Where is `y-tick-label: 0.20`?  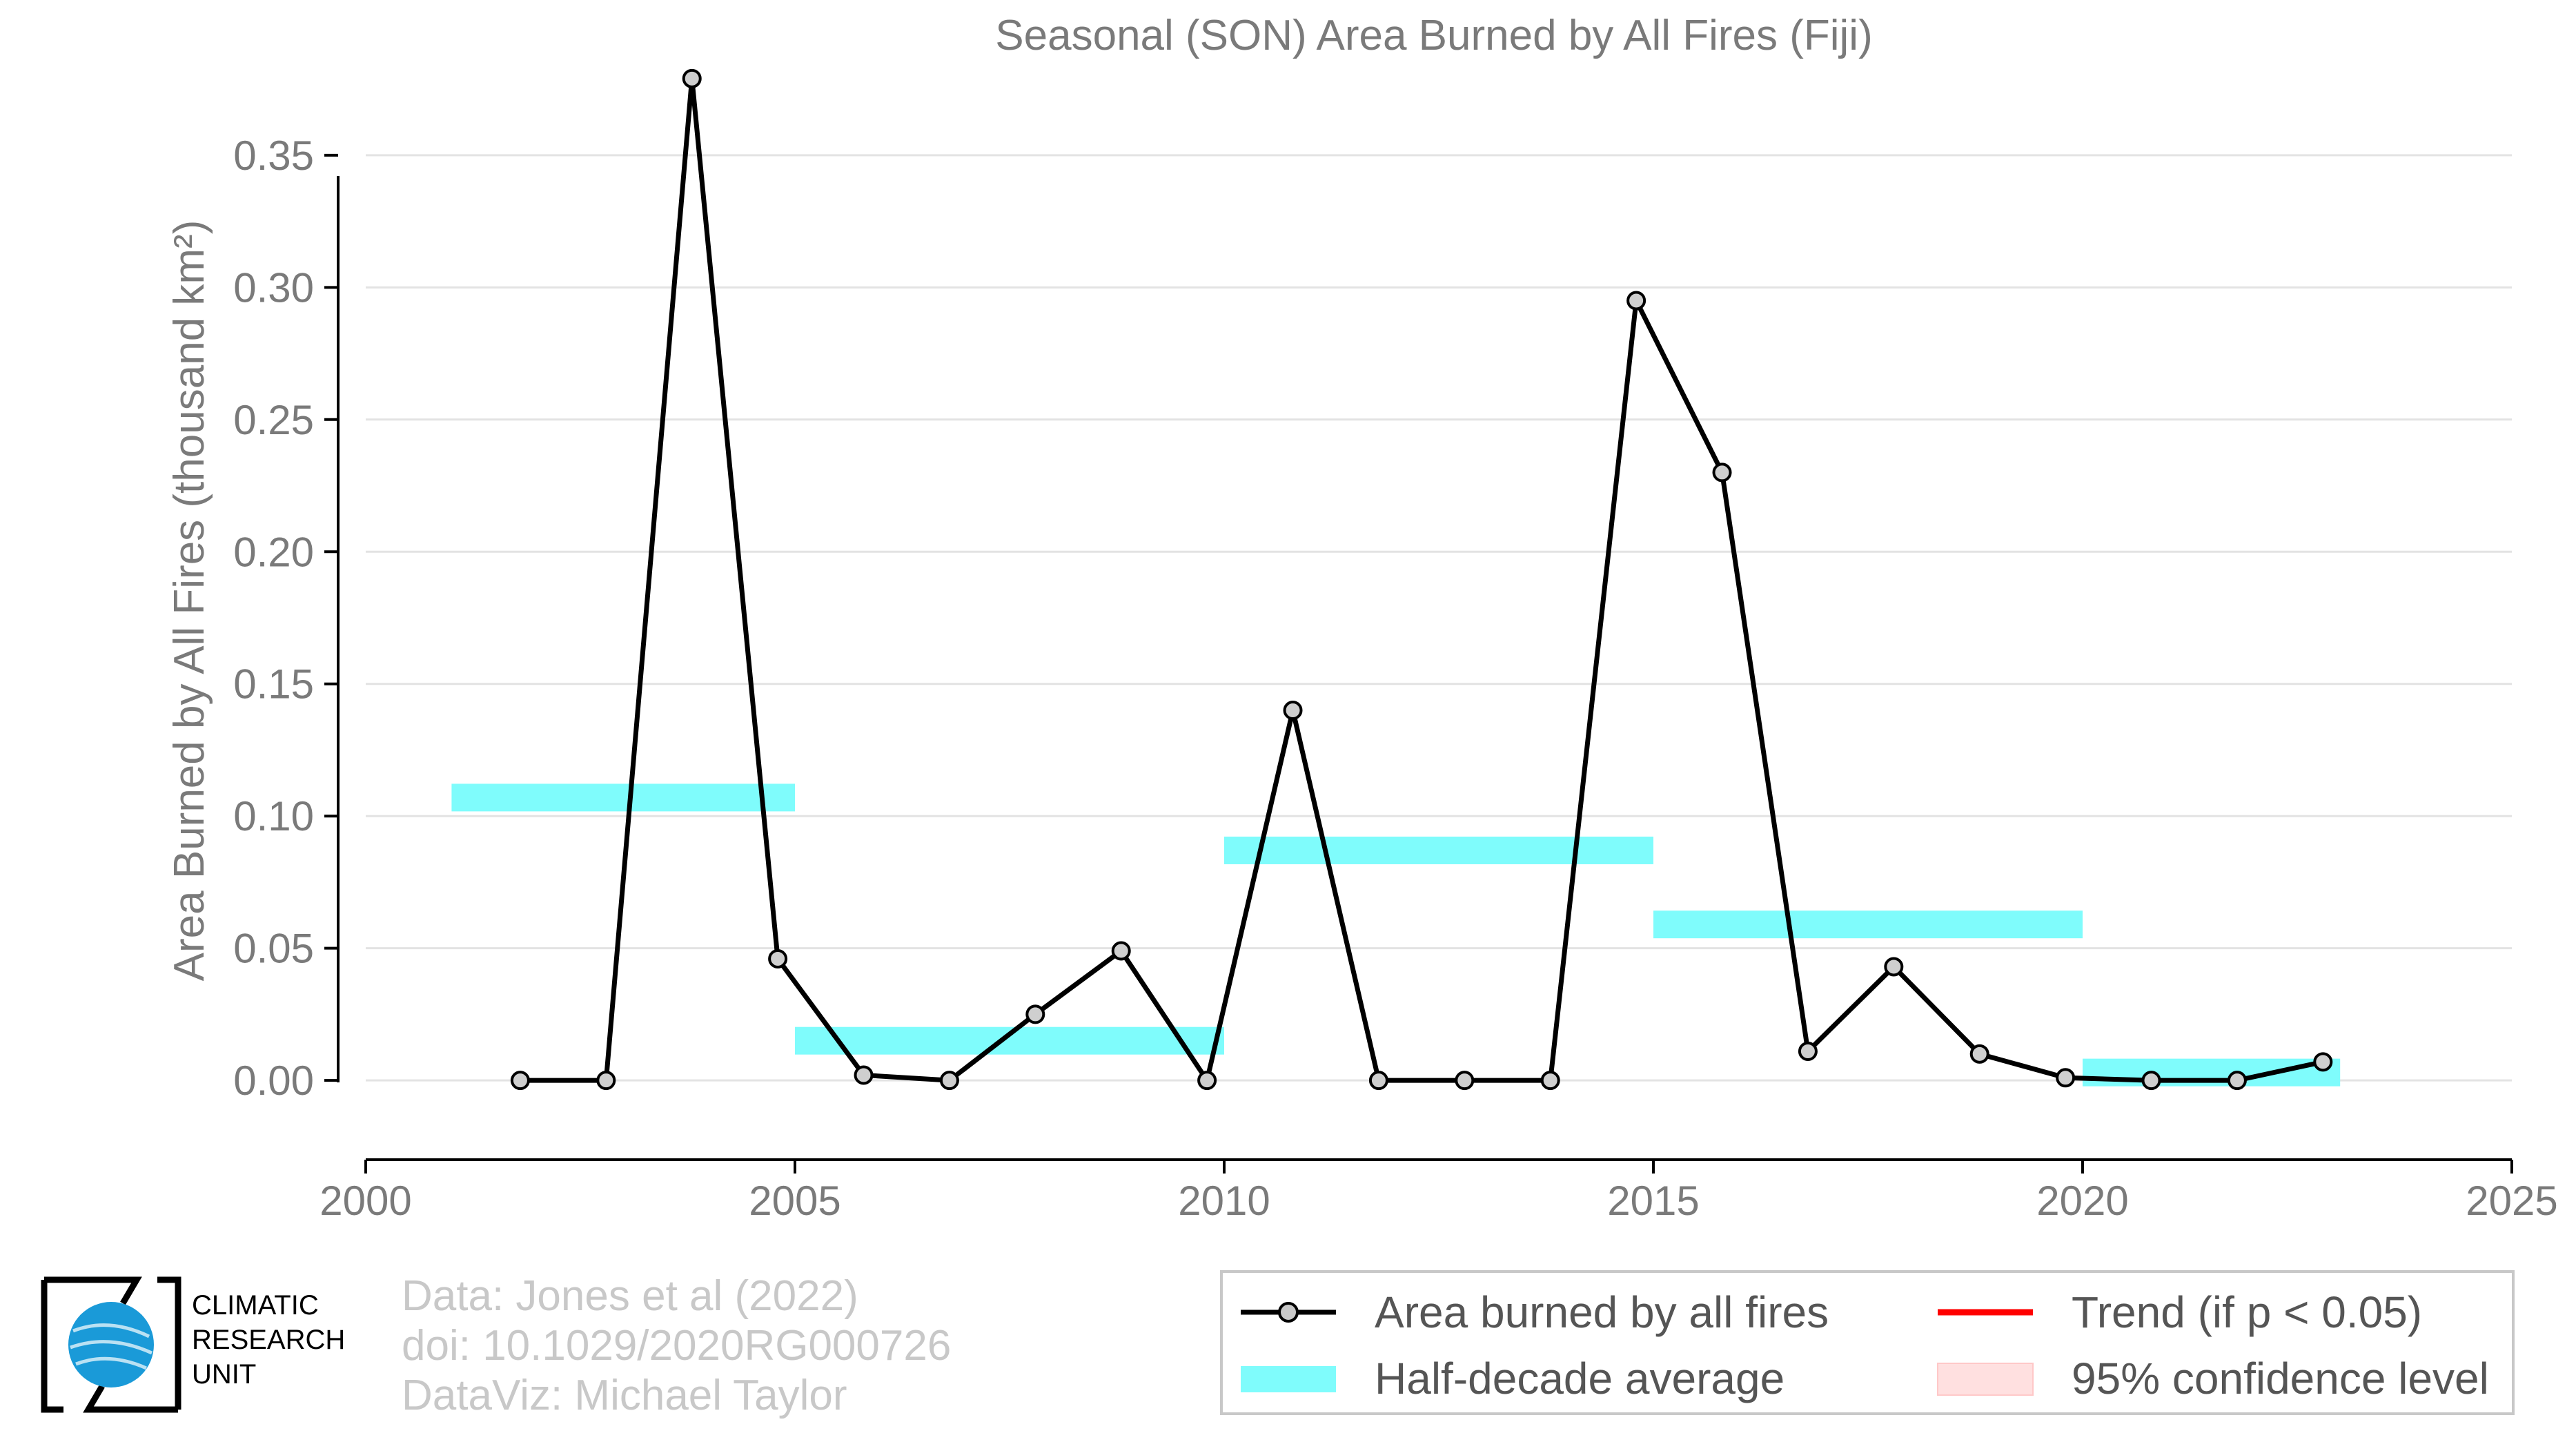 y-tick-label: 0.20 is located at coordinates (273, 552).